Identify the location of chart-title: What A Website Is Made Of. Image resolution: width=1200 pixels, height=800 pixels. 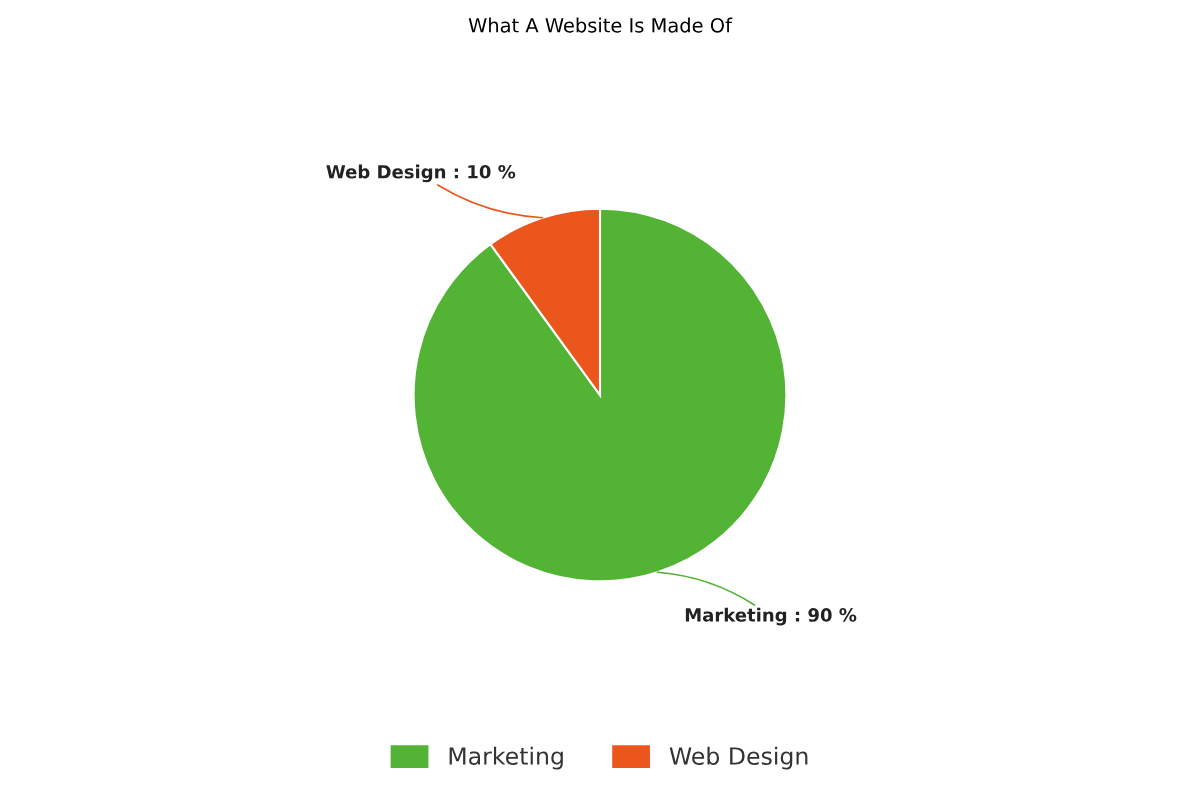
(600, 25).